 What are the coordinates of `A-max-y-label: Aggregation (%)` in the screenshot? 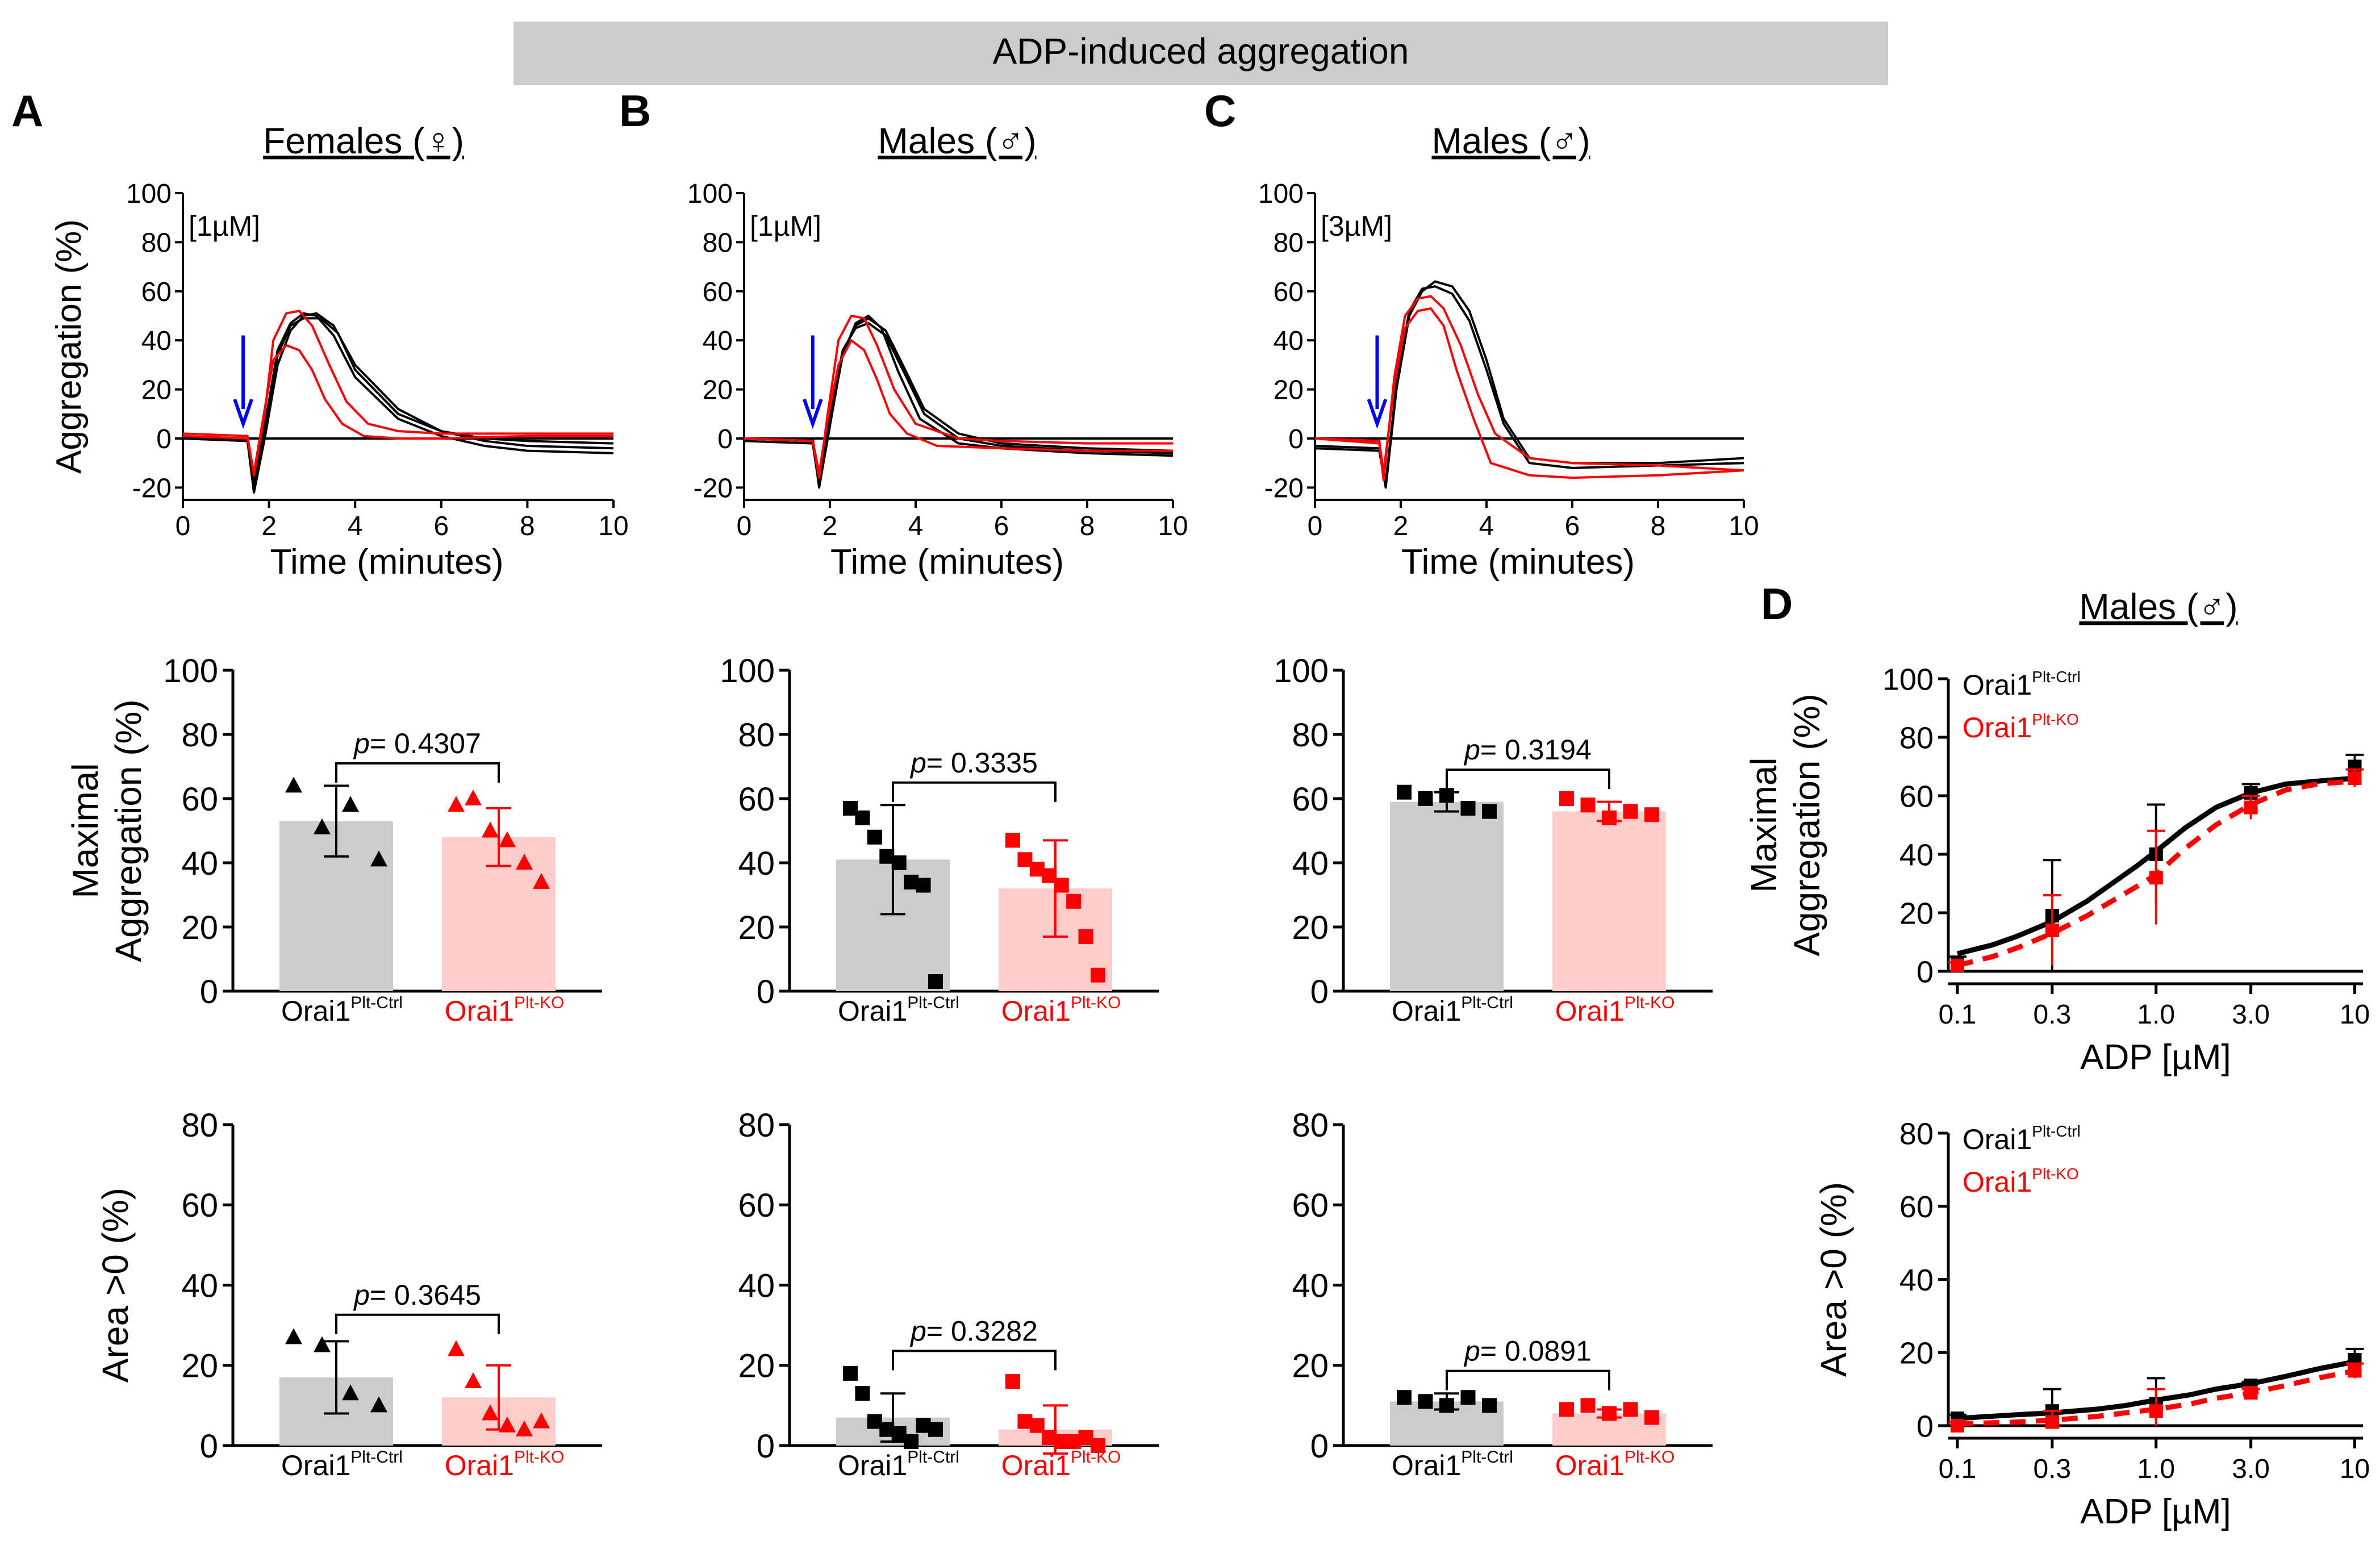 It's located at (128, 830).